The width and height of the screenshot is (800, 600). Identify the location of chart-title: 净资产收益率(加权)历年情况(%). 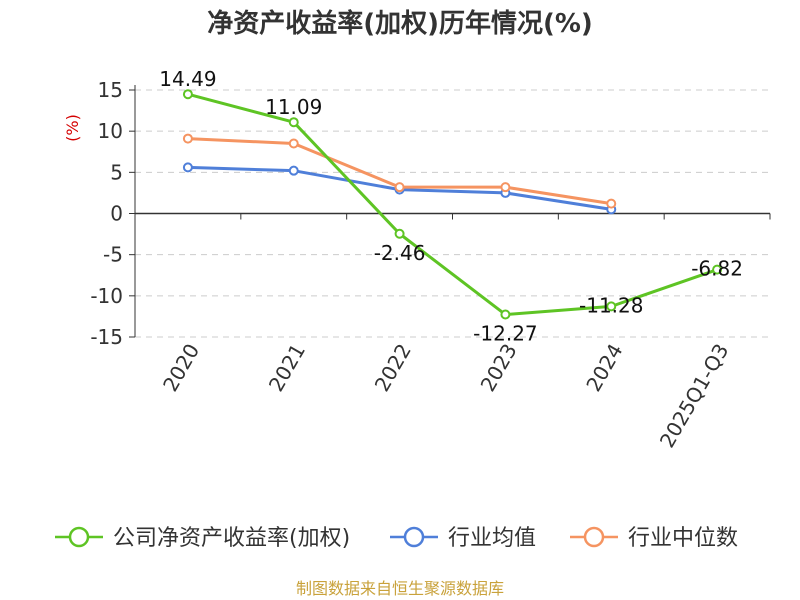
(400, 23).